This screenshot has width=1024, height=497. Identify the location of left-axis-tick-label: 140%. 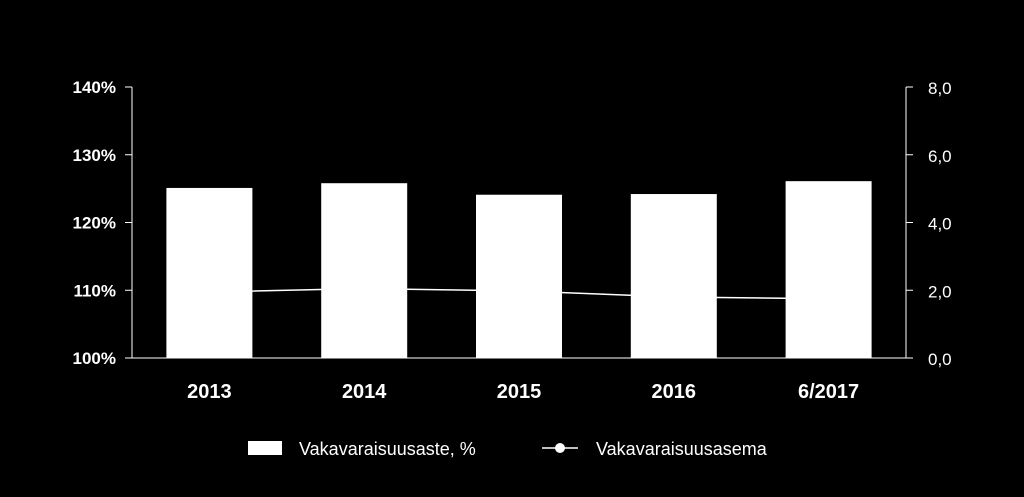
(94, 87).